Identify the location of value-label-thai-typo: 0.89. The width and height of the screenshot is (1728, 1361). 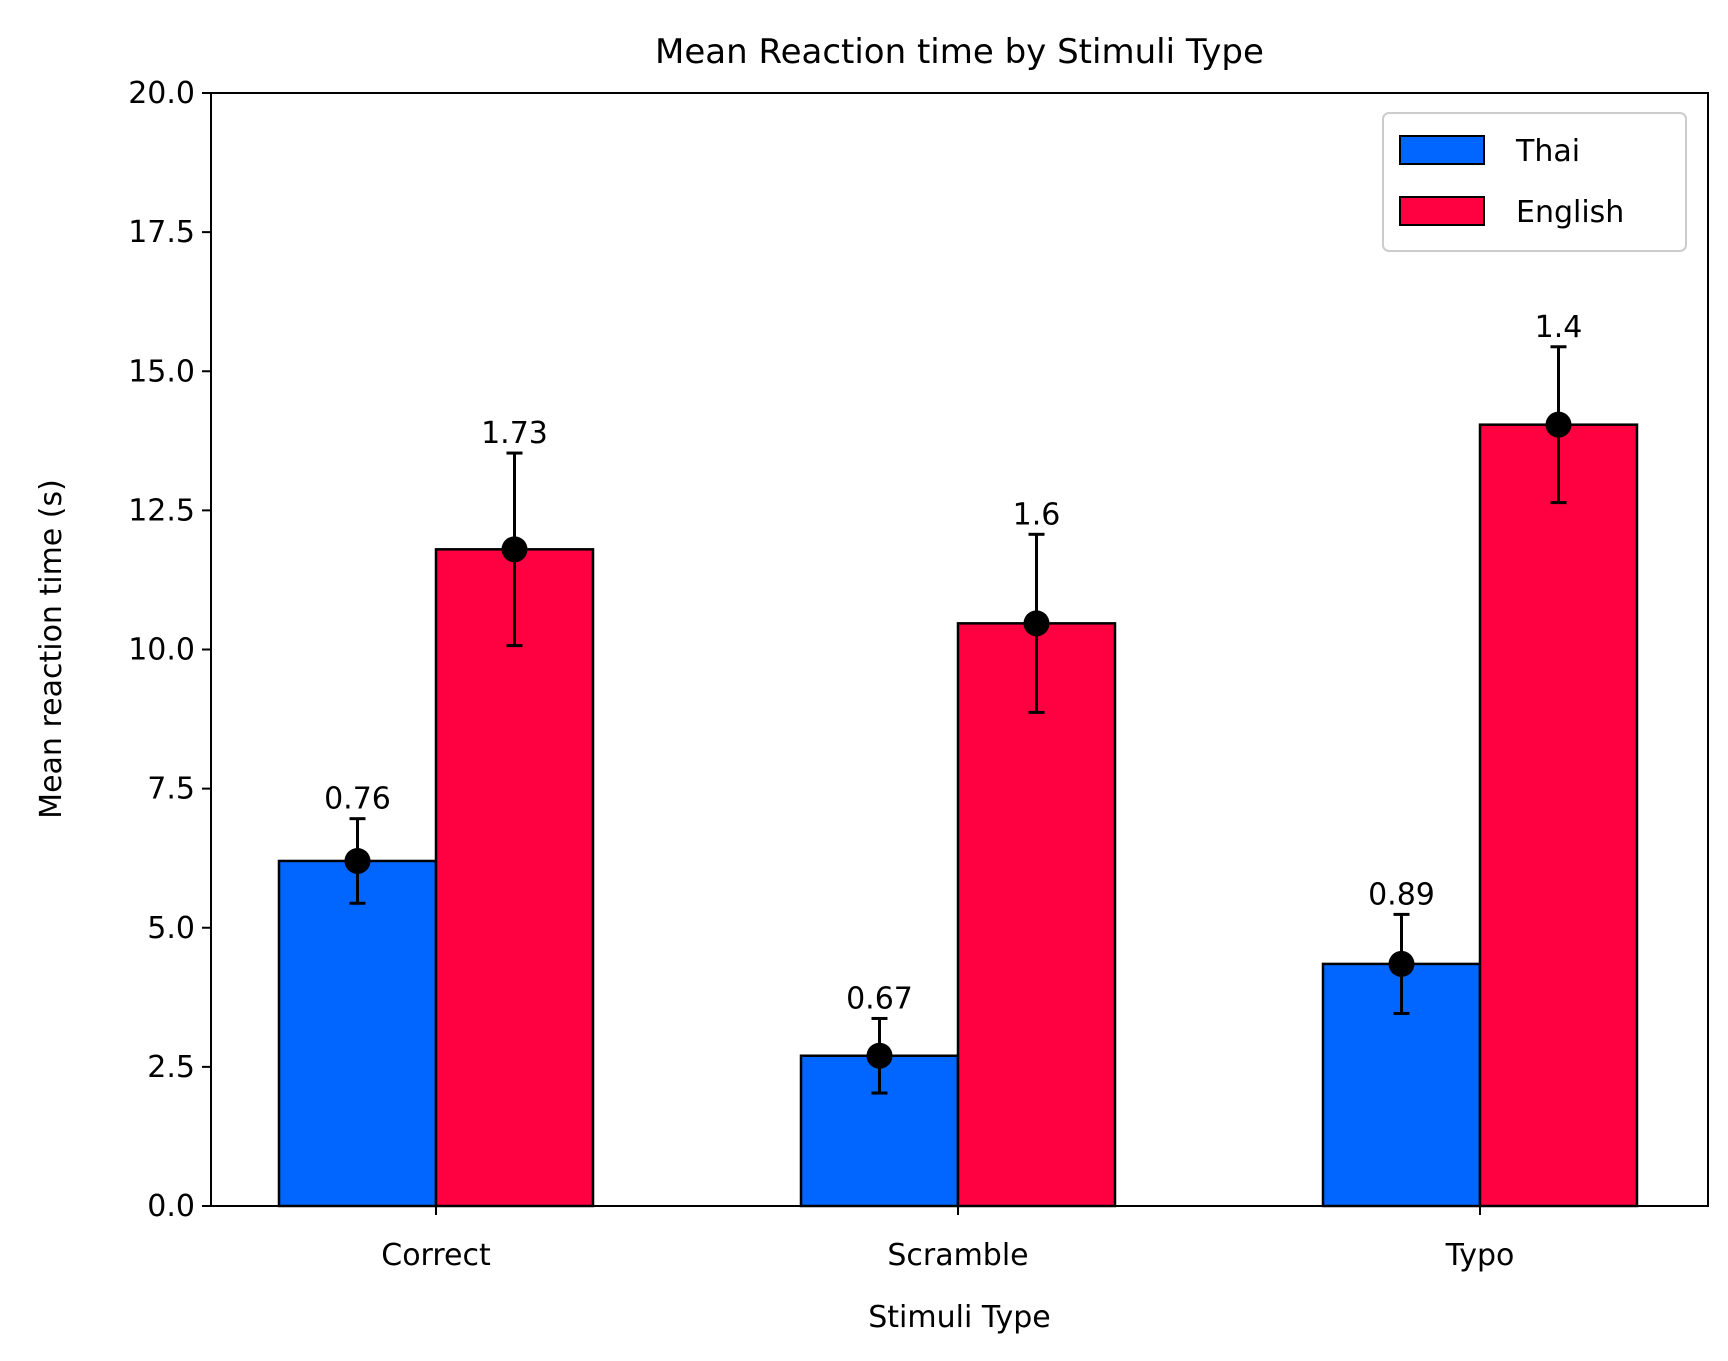
(1401, 894).